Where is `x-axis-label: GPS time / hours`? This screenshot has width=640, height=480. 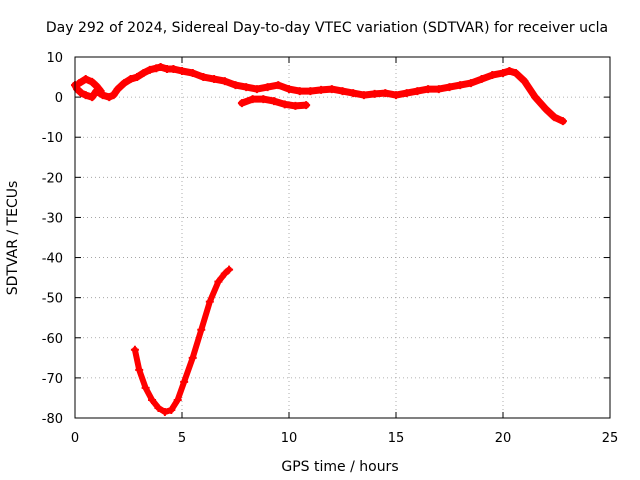 x-axis-label: GPS time / hours is located at coordinates (339, 467).